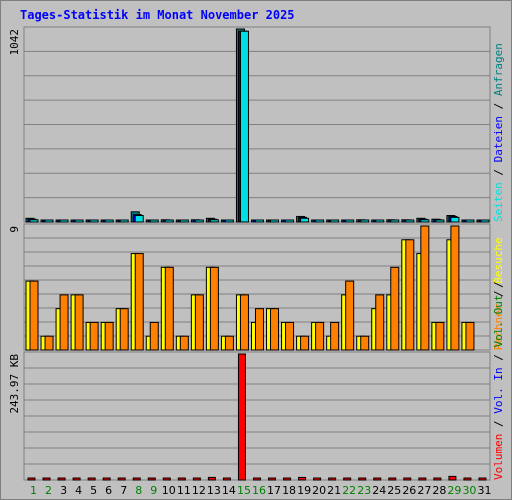  I want to click on x-tick-label: 3, so click(63, 490).